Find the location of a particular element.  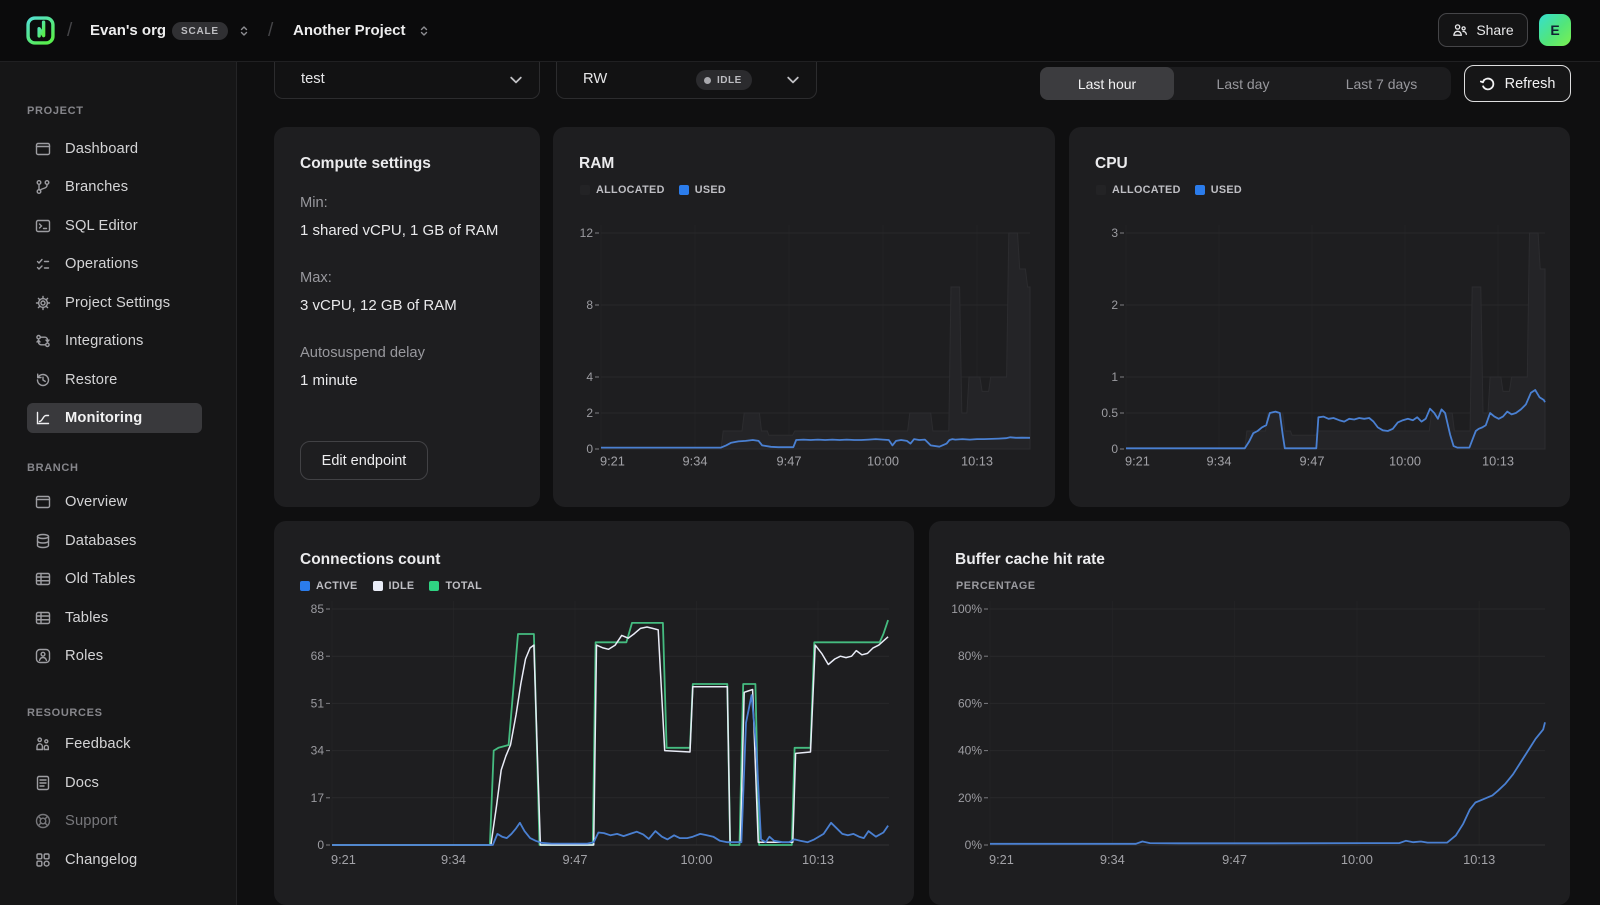

svg-text: 17 is located at coordinates (318, 798).